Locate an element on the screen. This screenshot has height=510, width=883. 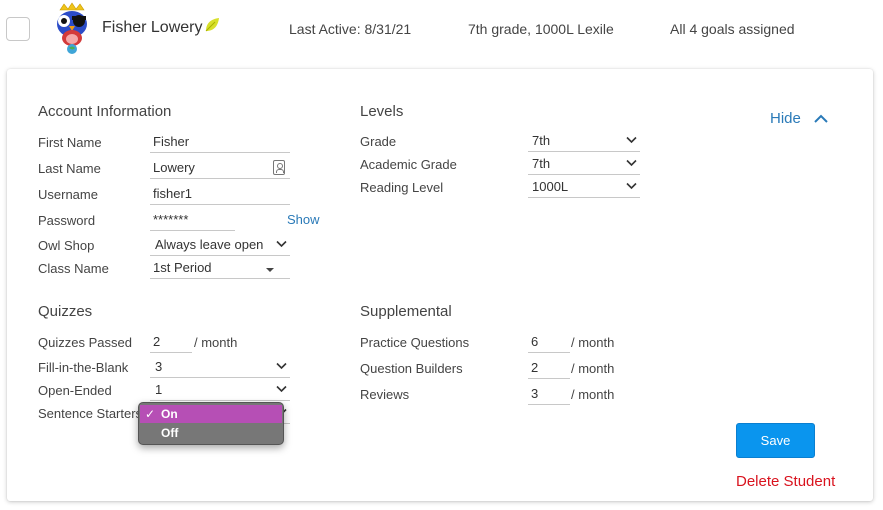
reviews-input: 3 is located at coordinates (549, 394).